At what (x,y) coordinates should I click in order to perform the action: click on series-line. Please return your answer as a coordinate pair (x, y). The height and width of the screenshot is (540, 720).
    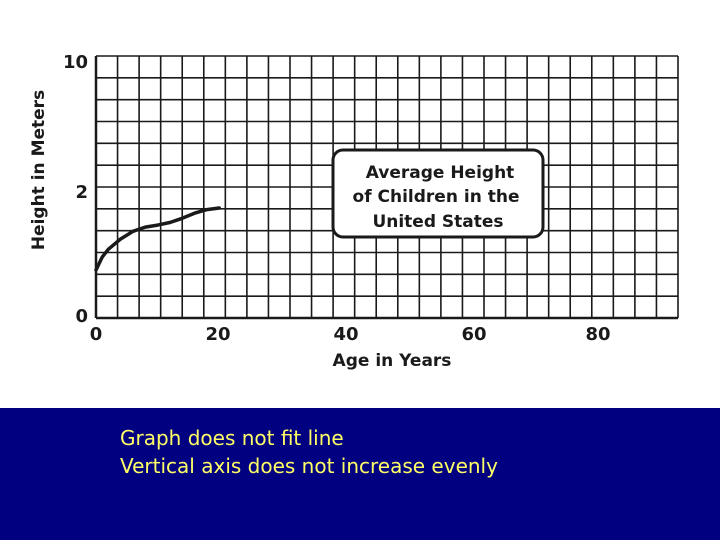
    Looking at the image, I should click on (157, 239).